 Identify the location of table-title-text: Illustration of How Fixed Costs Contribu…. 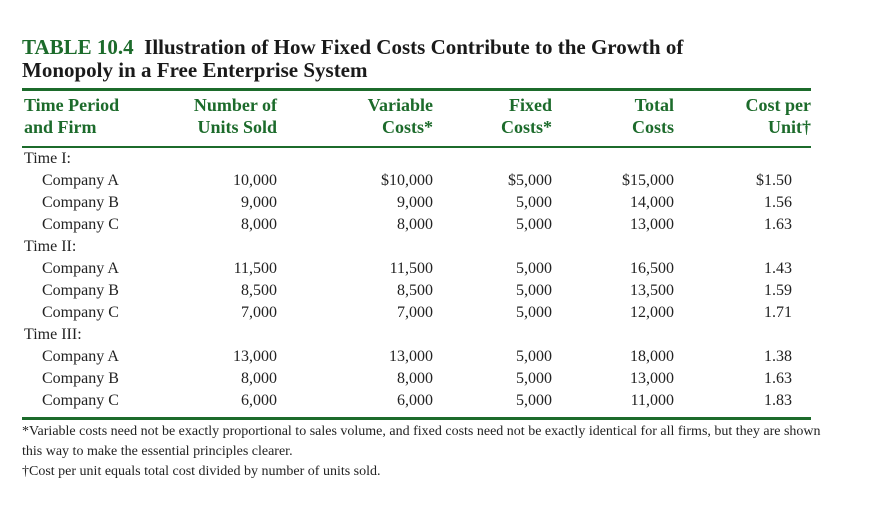
(414, 47).